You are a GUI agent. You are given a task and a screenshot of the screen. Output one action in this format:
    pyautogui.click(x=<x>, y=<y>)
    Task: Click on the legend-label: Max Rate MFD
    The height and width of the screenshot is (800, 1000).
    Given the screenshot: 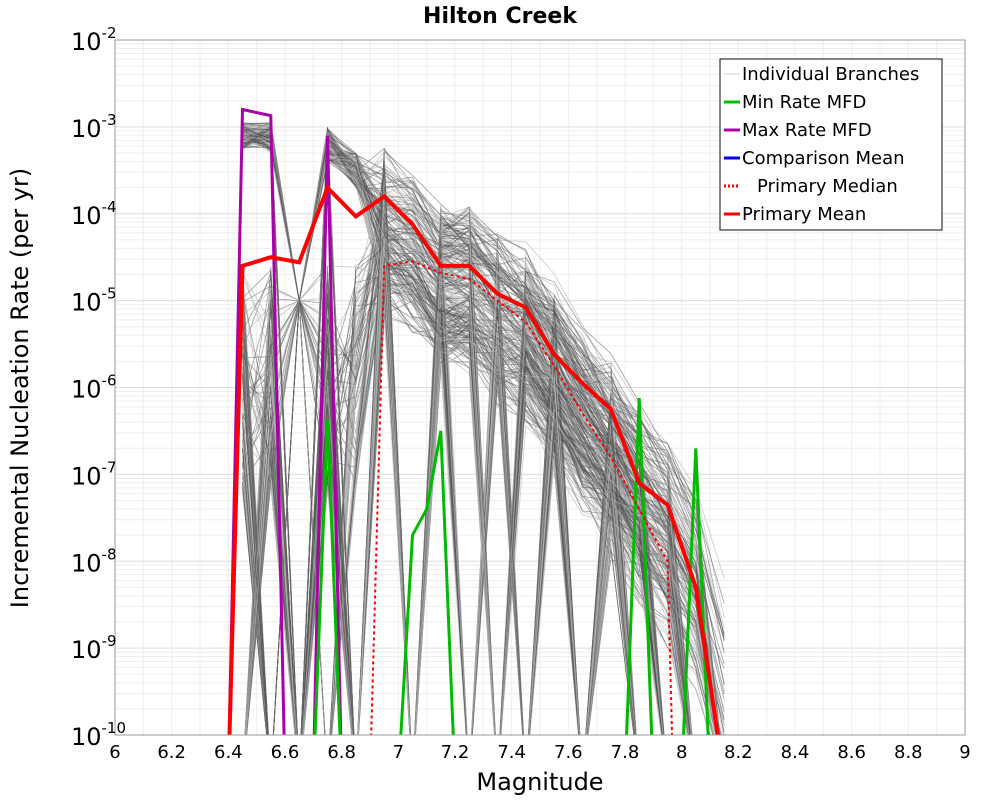 What is the action you would take?
    pyautogui.click(x=807, y=130)
    